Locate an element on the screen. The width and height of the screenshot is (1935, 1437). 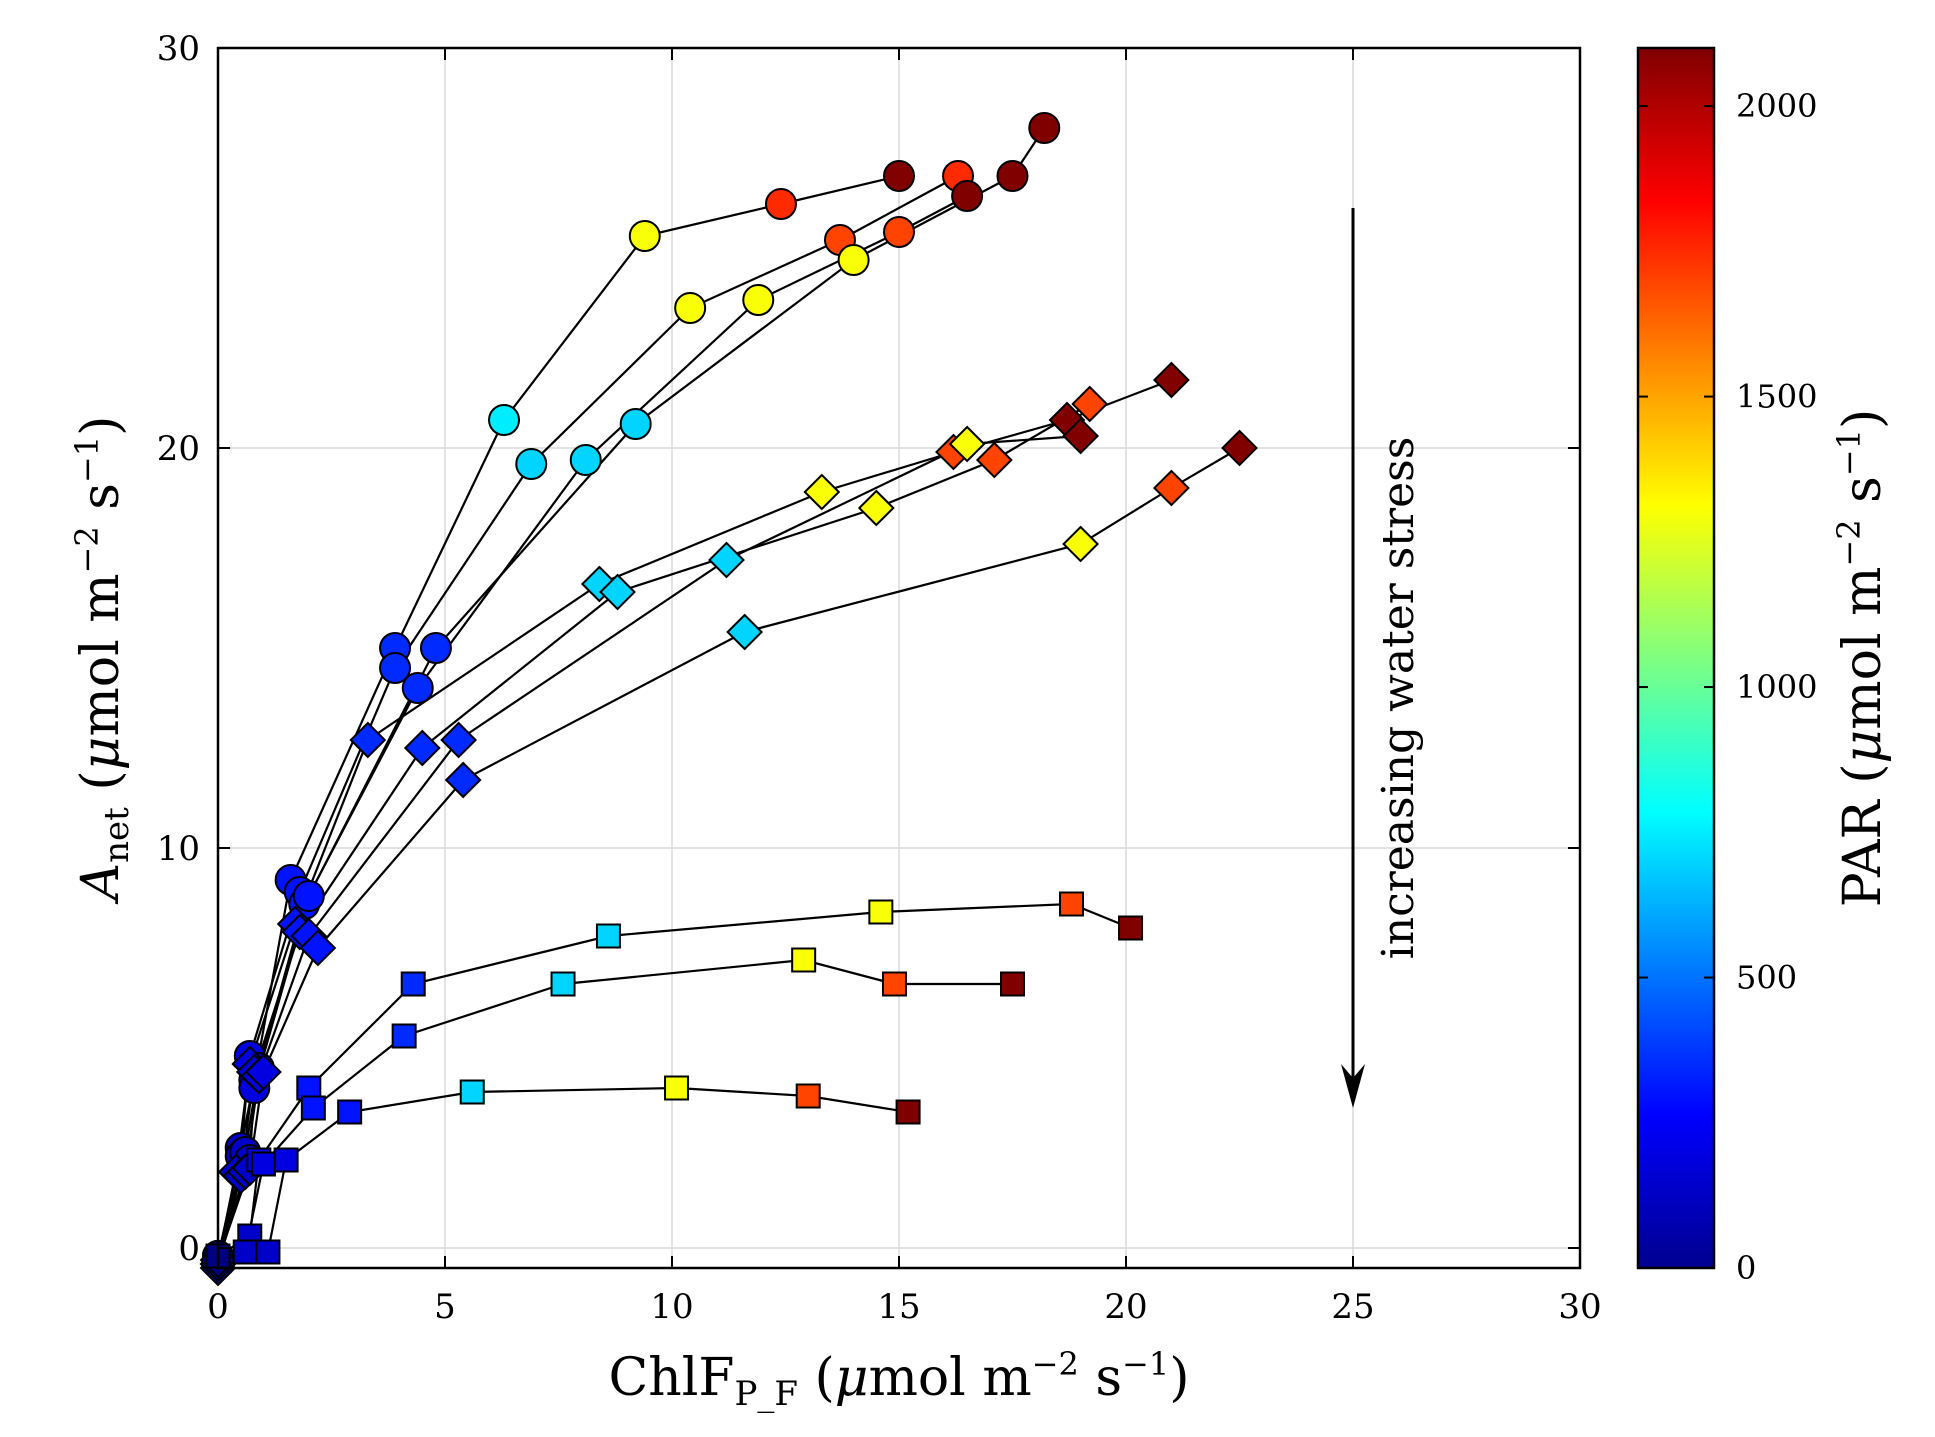
colorbar-tick-label: 1000 is located at coordinates (1776, 687).